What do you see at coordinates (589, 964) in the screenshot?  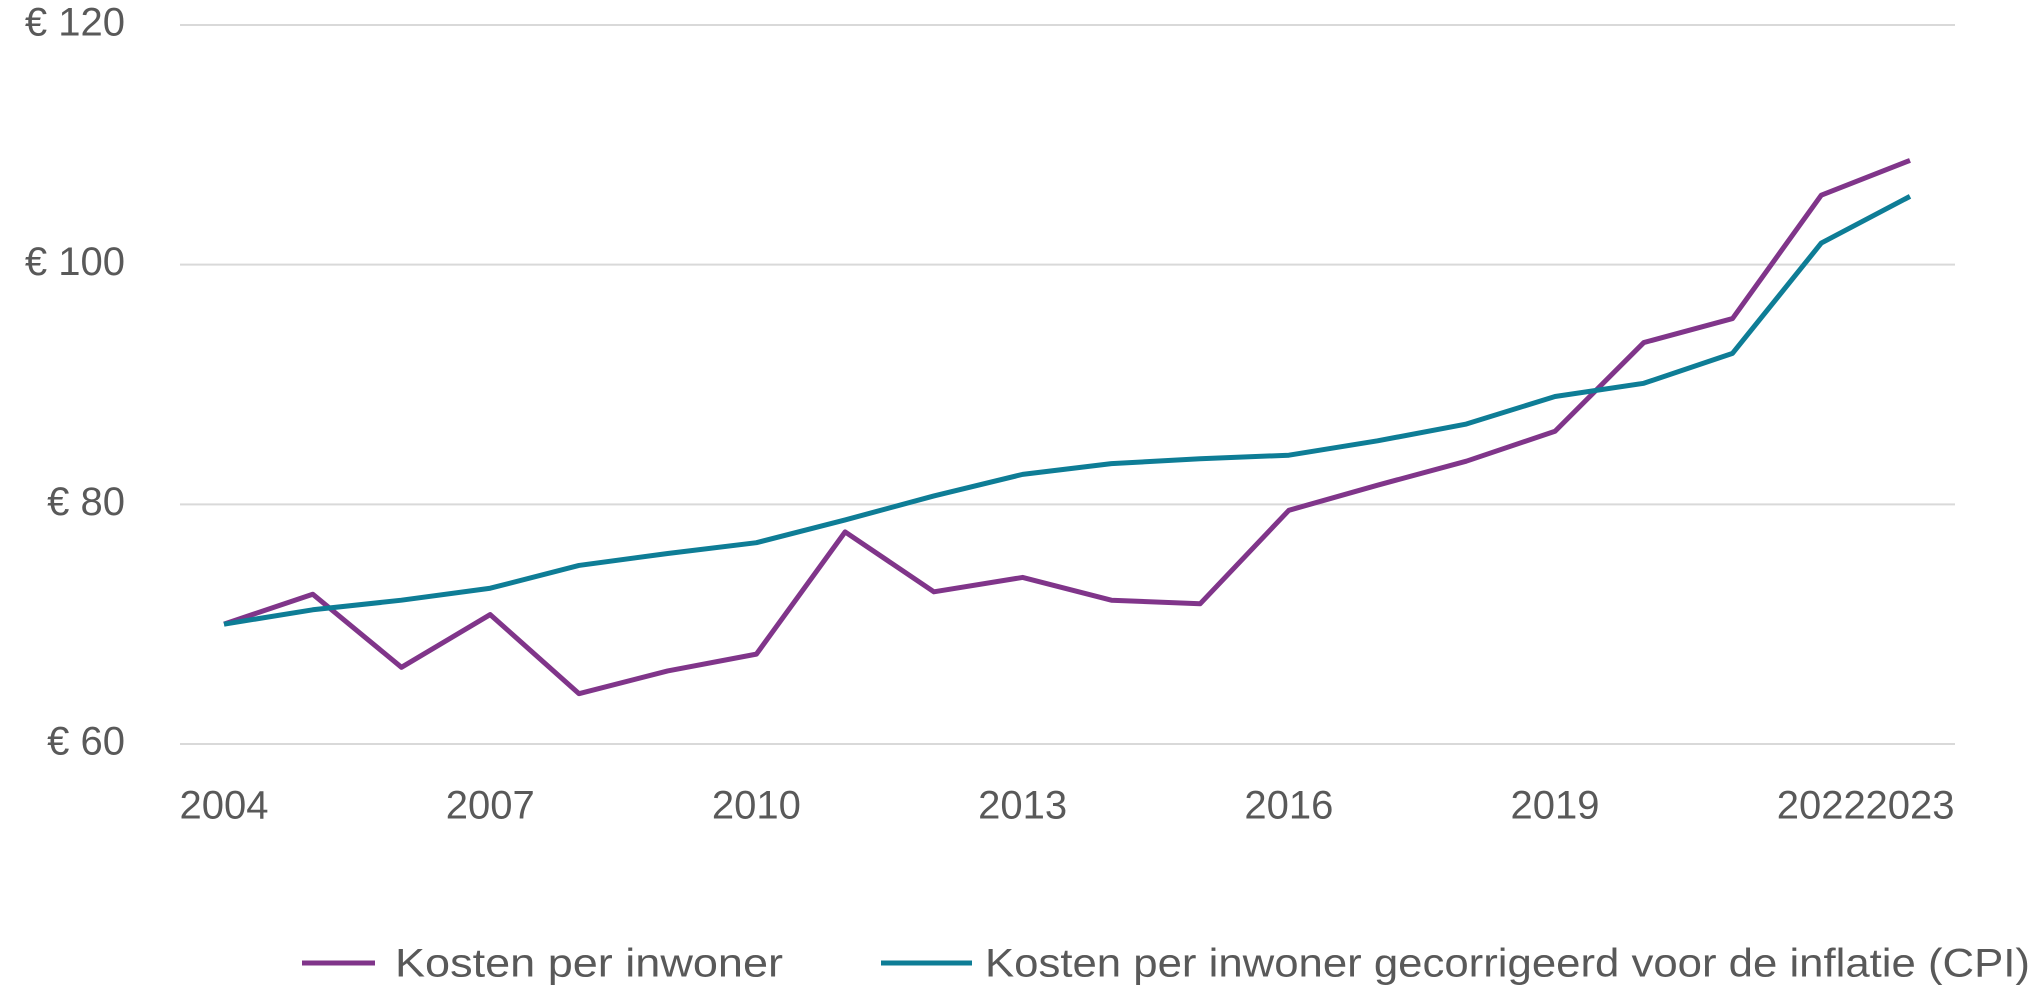 I see `legend-label: Kosten per inwoner` at bounding box center [589, 964].